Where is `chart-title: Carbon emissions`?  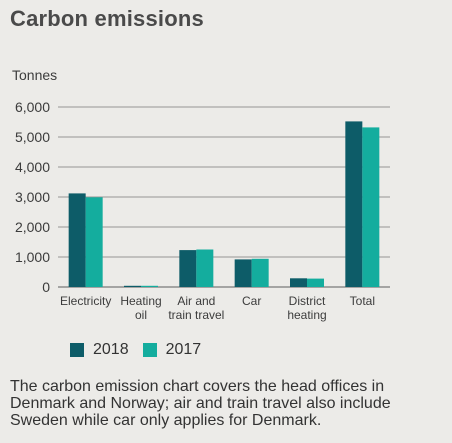 chart-title: Carbon emissions is located at coordinates (107, 18).